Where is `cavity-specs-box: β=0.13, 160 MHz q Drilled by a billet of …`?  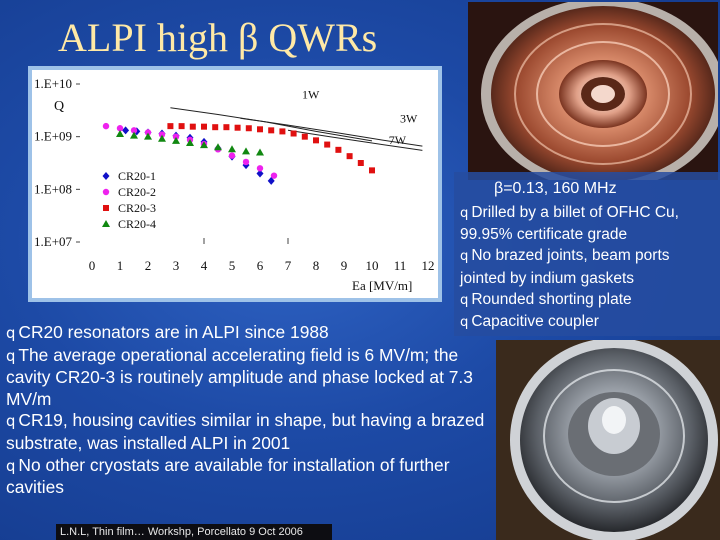 cavity-specs-box: β=0.13, 160 MHz q Drilled by a billet of … is located at coordinates (587, 254).